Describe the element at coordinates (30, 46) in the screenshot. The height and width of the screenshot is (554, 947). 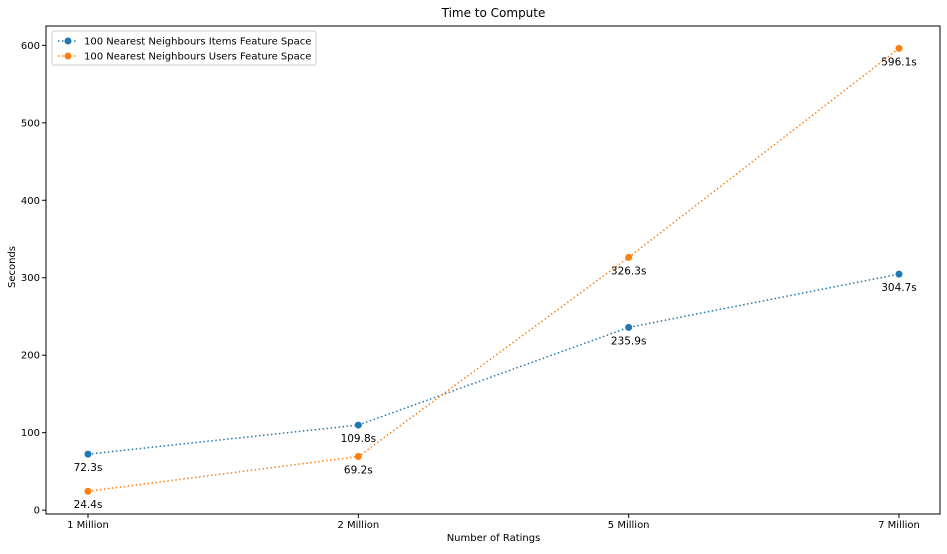
I see `y-tick-label: 600` at that location.